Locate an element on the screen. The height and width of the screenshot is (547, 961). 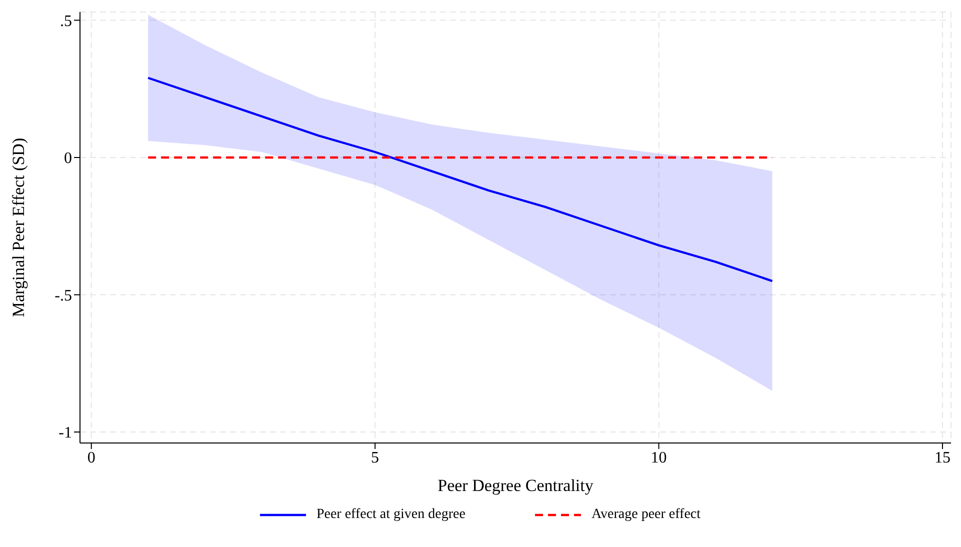
x-tick-label: 10 is located at coordinates (658, 457).